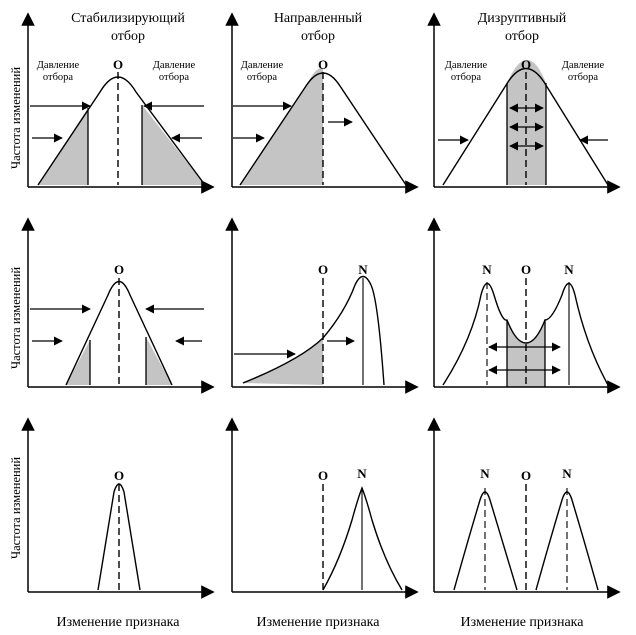 This screenshot has height=635, width=636. I want to click on y-axis-label-row3: Частота изменений, so click(16, 508).